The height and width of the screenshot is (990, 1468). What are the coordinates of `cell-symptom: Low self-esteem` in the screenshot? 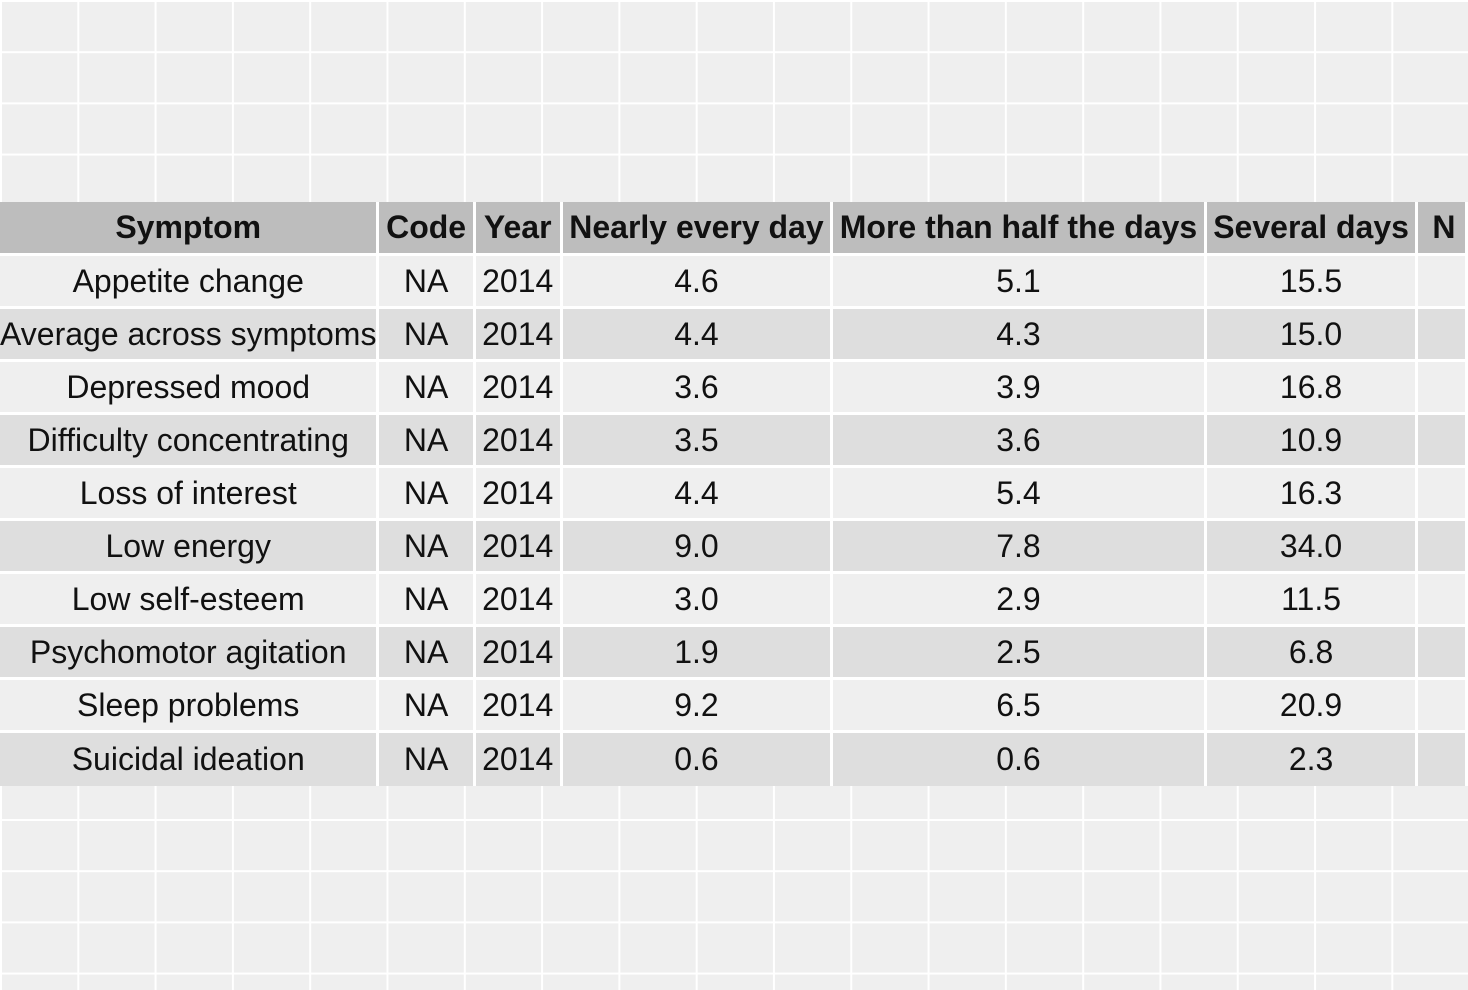 It's located at (190, 600).